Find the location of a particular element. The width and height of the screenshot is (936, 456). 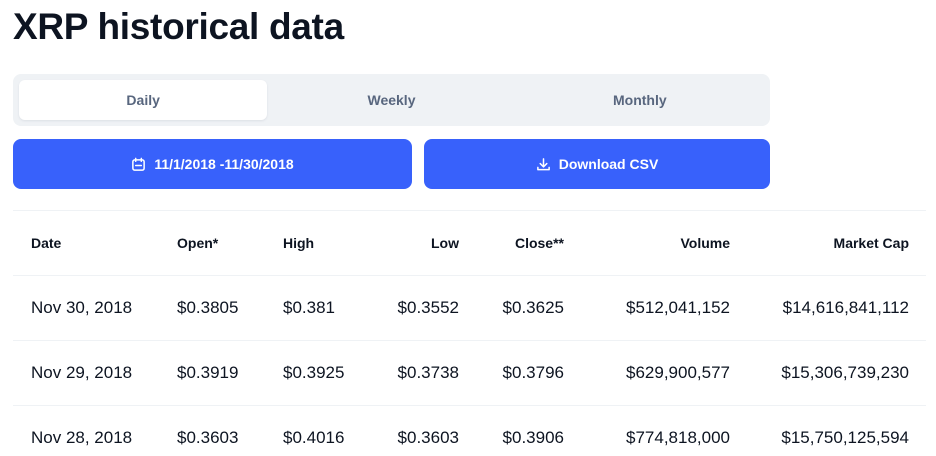

column-header-high: High is located at coordinates (299, 243).